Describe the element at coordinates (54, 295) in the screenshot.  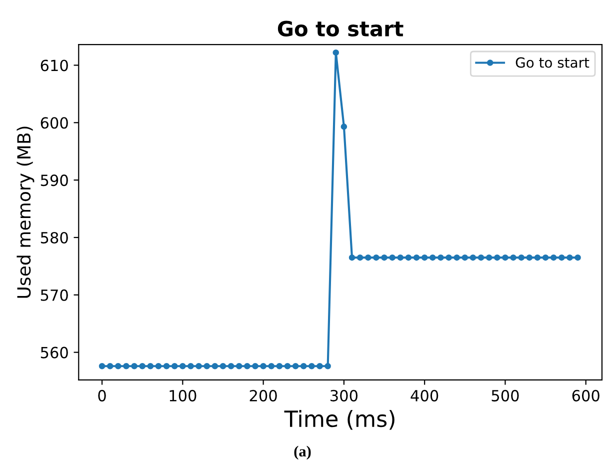
I see `y-tick-label: 570` at that location.